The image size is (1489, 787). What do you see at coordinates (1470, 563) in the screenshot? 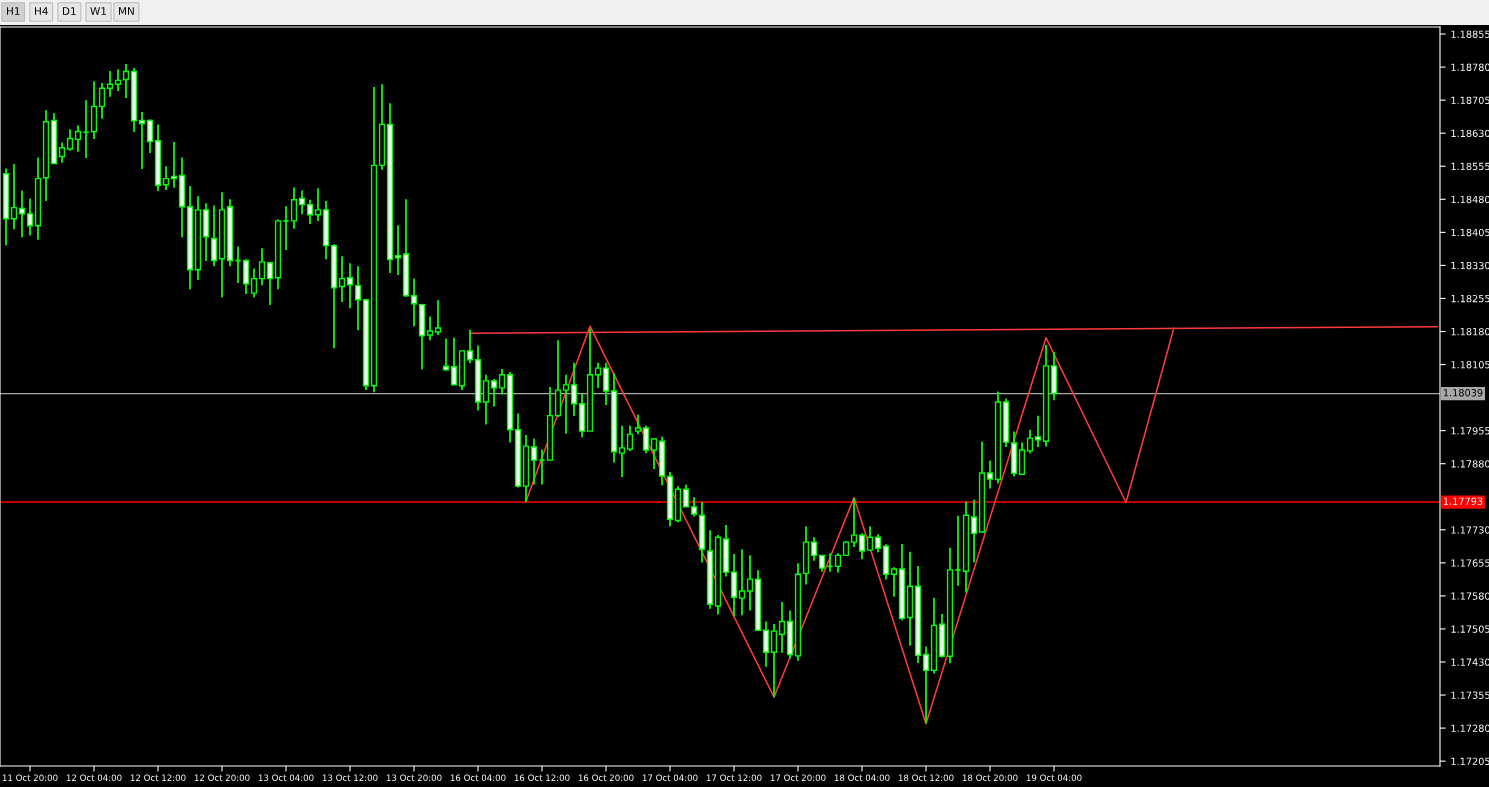
I see `y-tick-label: 1.17655` at bounding box center [1470, 563].